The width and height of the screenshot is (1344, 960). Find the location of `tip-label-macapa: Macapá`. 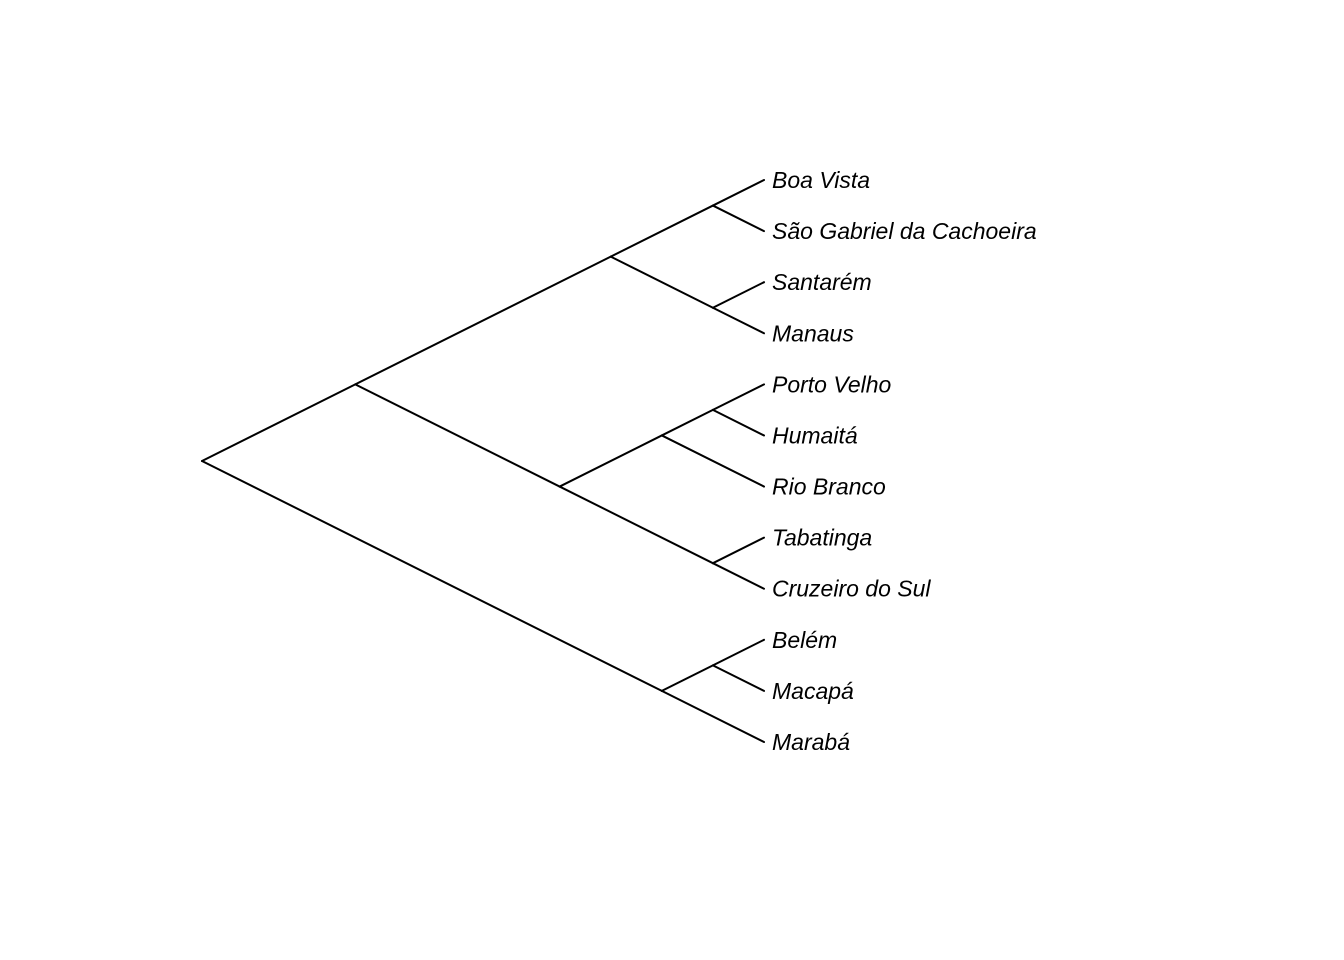

tip-label-macapa: Macapá is located at coordinates (813, 691).